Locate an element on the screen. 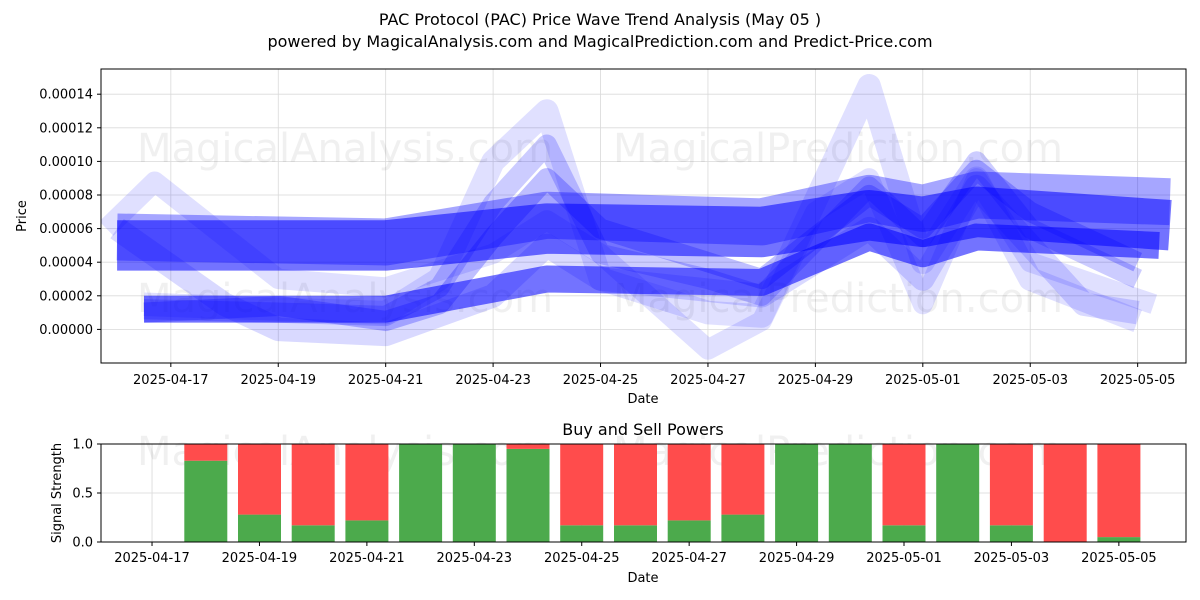 This screenshot has width=1200, height=600. y-tick-label: 0.00012 is located at coordinates (66, 128).